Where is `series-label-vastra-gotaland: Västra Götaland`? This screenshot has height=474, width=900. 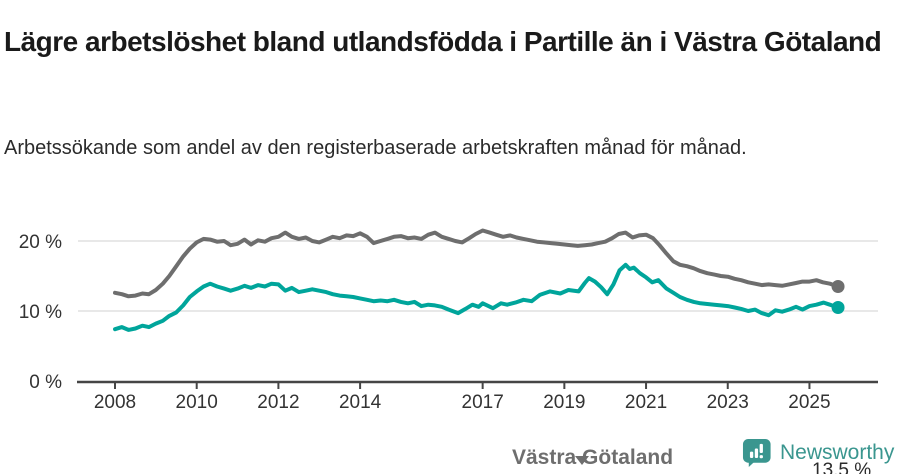 series-label-vastra-gotaland: Västra Götaland is located at coordinates (593, 457).